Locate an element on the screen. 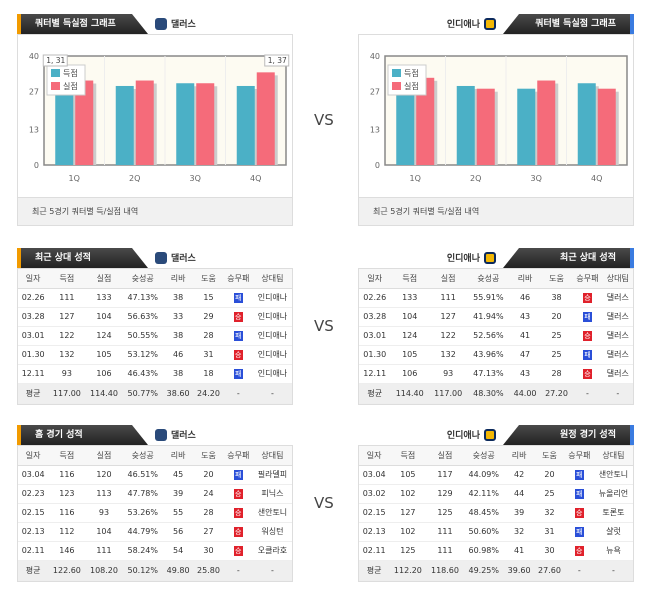 Image resolution: width=650 pixels, height=593 pixels. cell: 02.11 is located at coordinates (33, 551).